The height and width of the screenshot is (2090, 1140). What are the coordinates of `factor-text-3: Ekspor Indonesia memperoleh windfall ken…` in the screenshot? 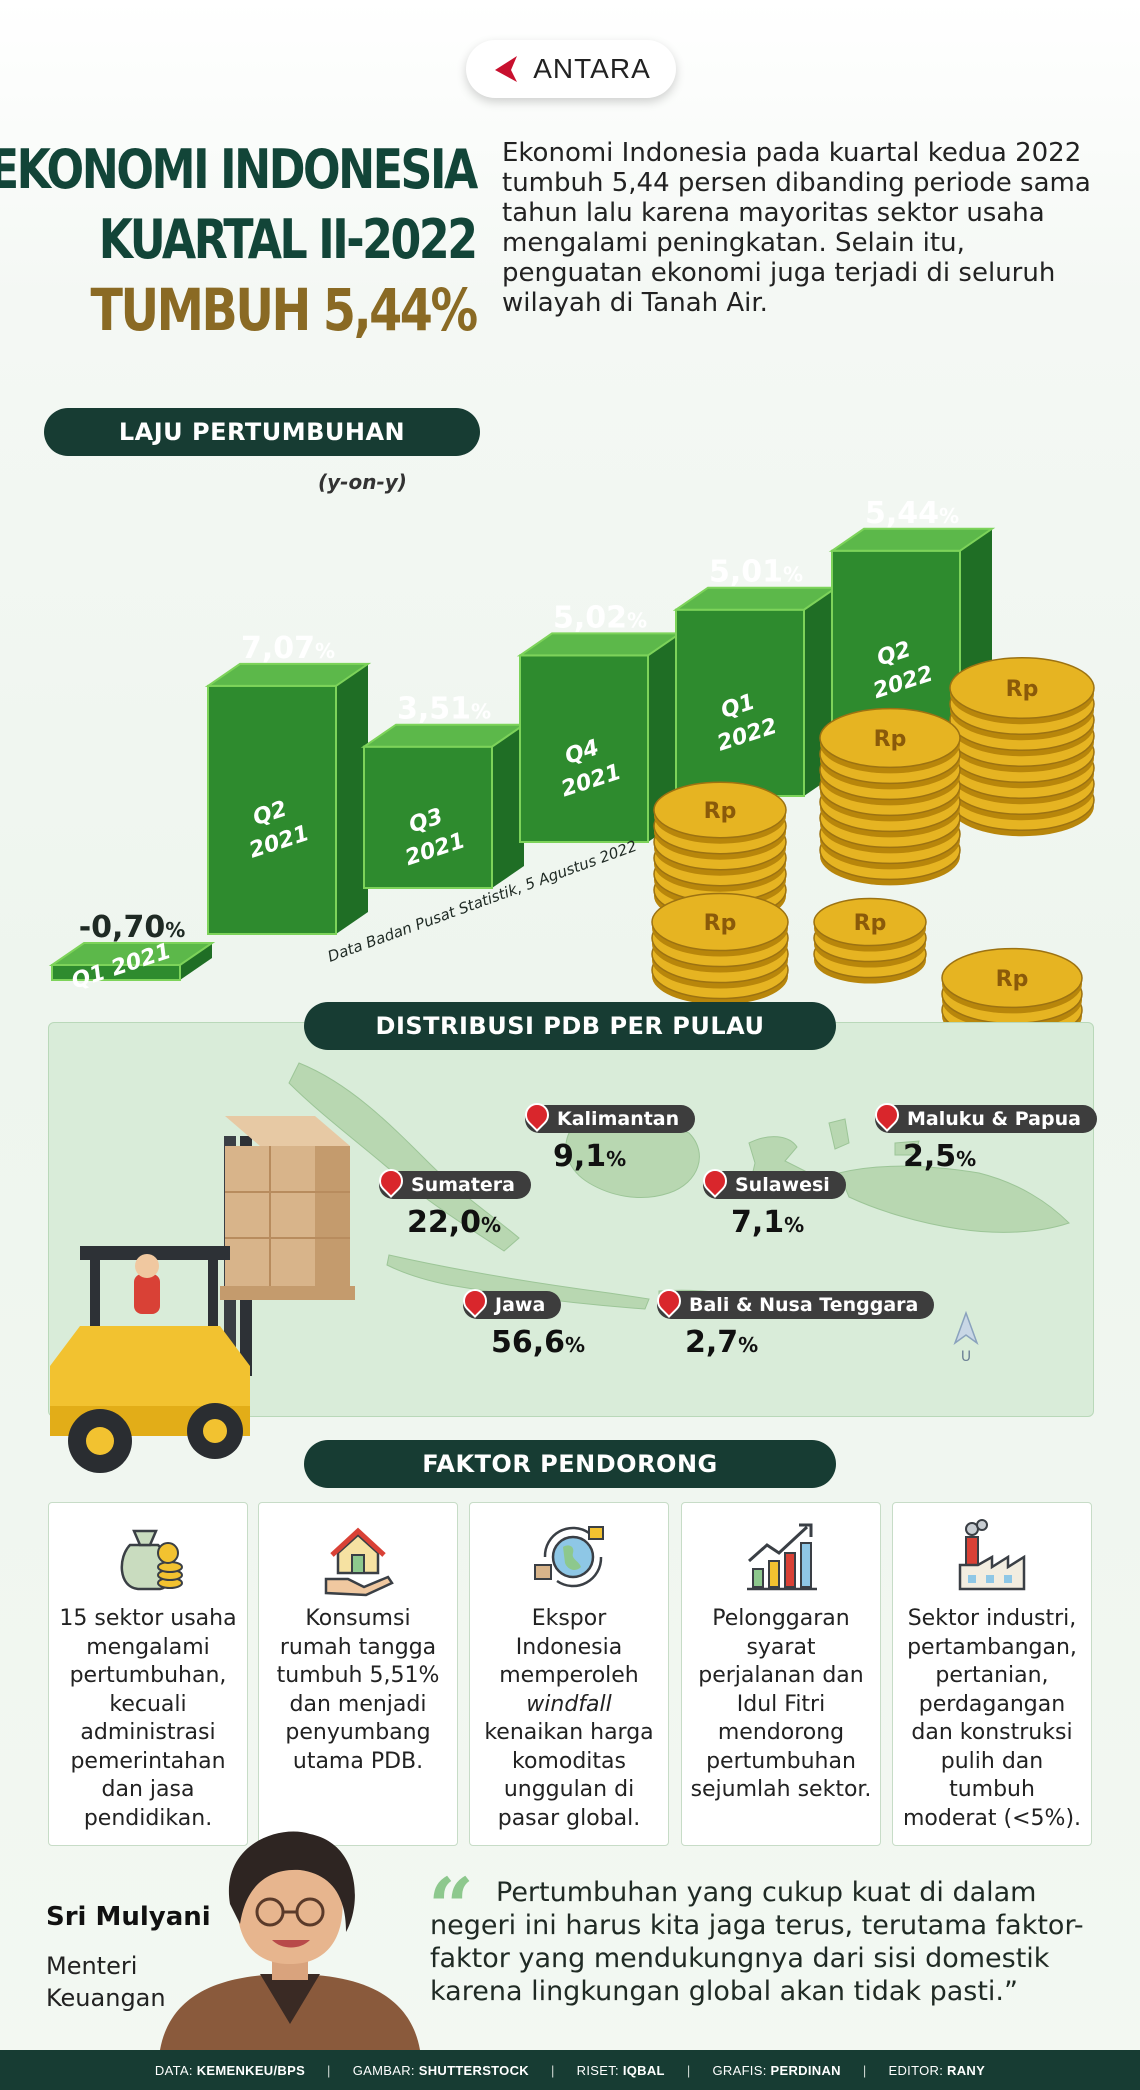 It's located at (569, 1718).